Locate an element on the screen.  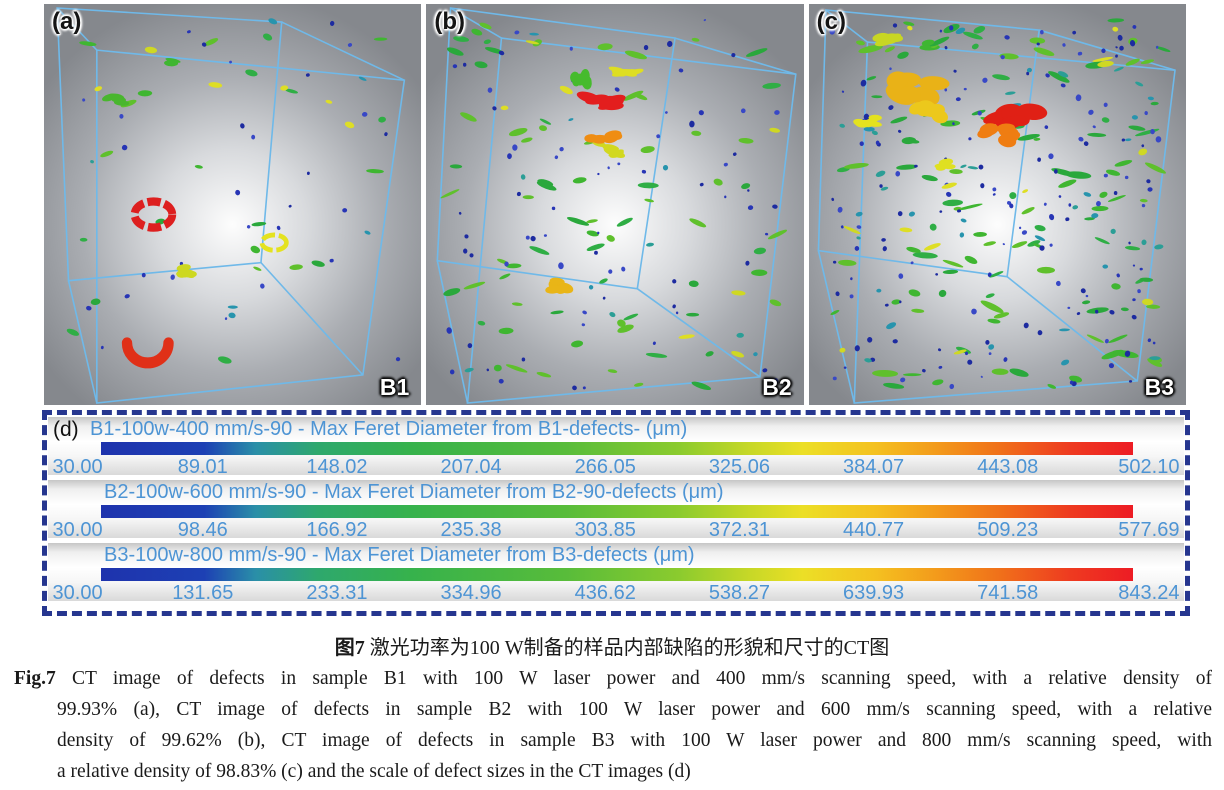
panel-letter-label-d: (d) is located at coordinates (66, 429).